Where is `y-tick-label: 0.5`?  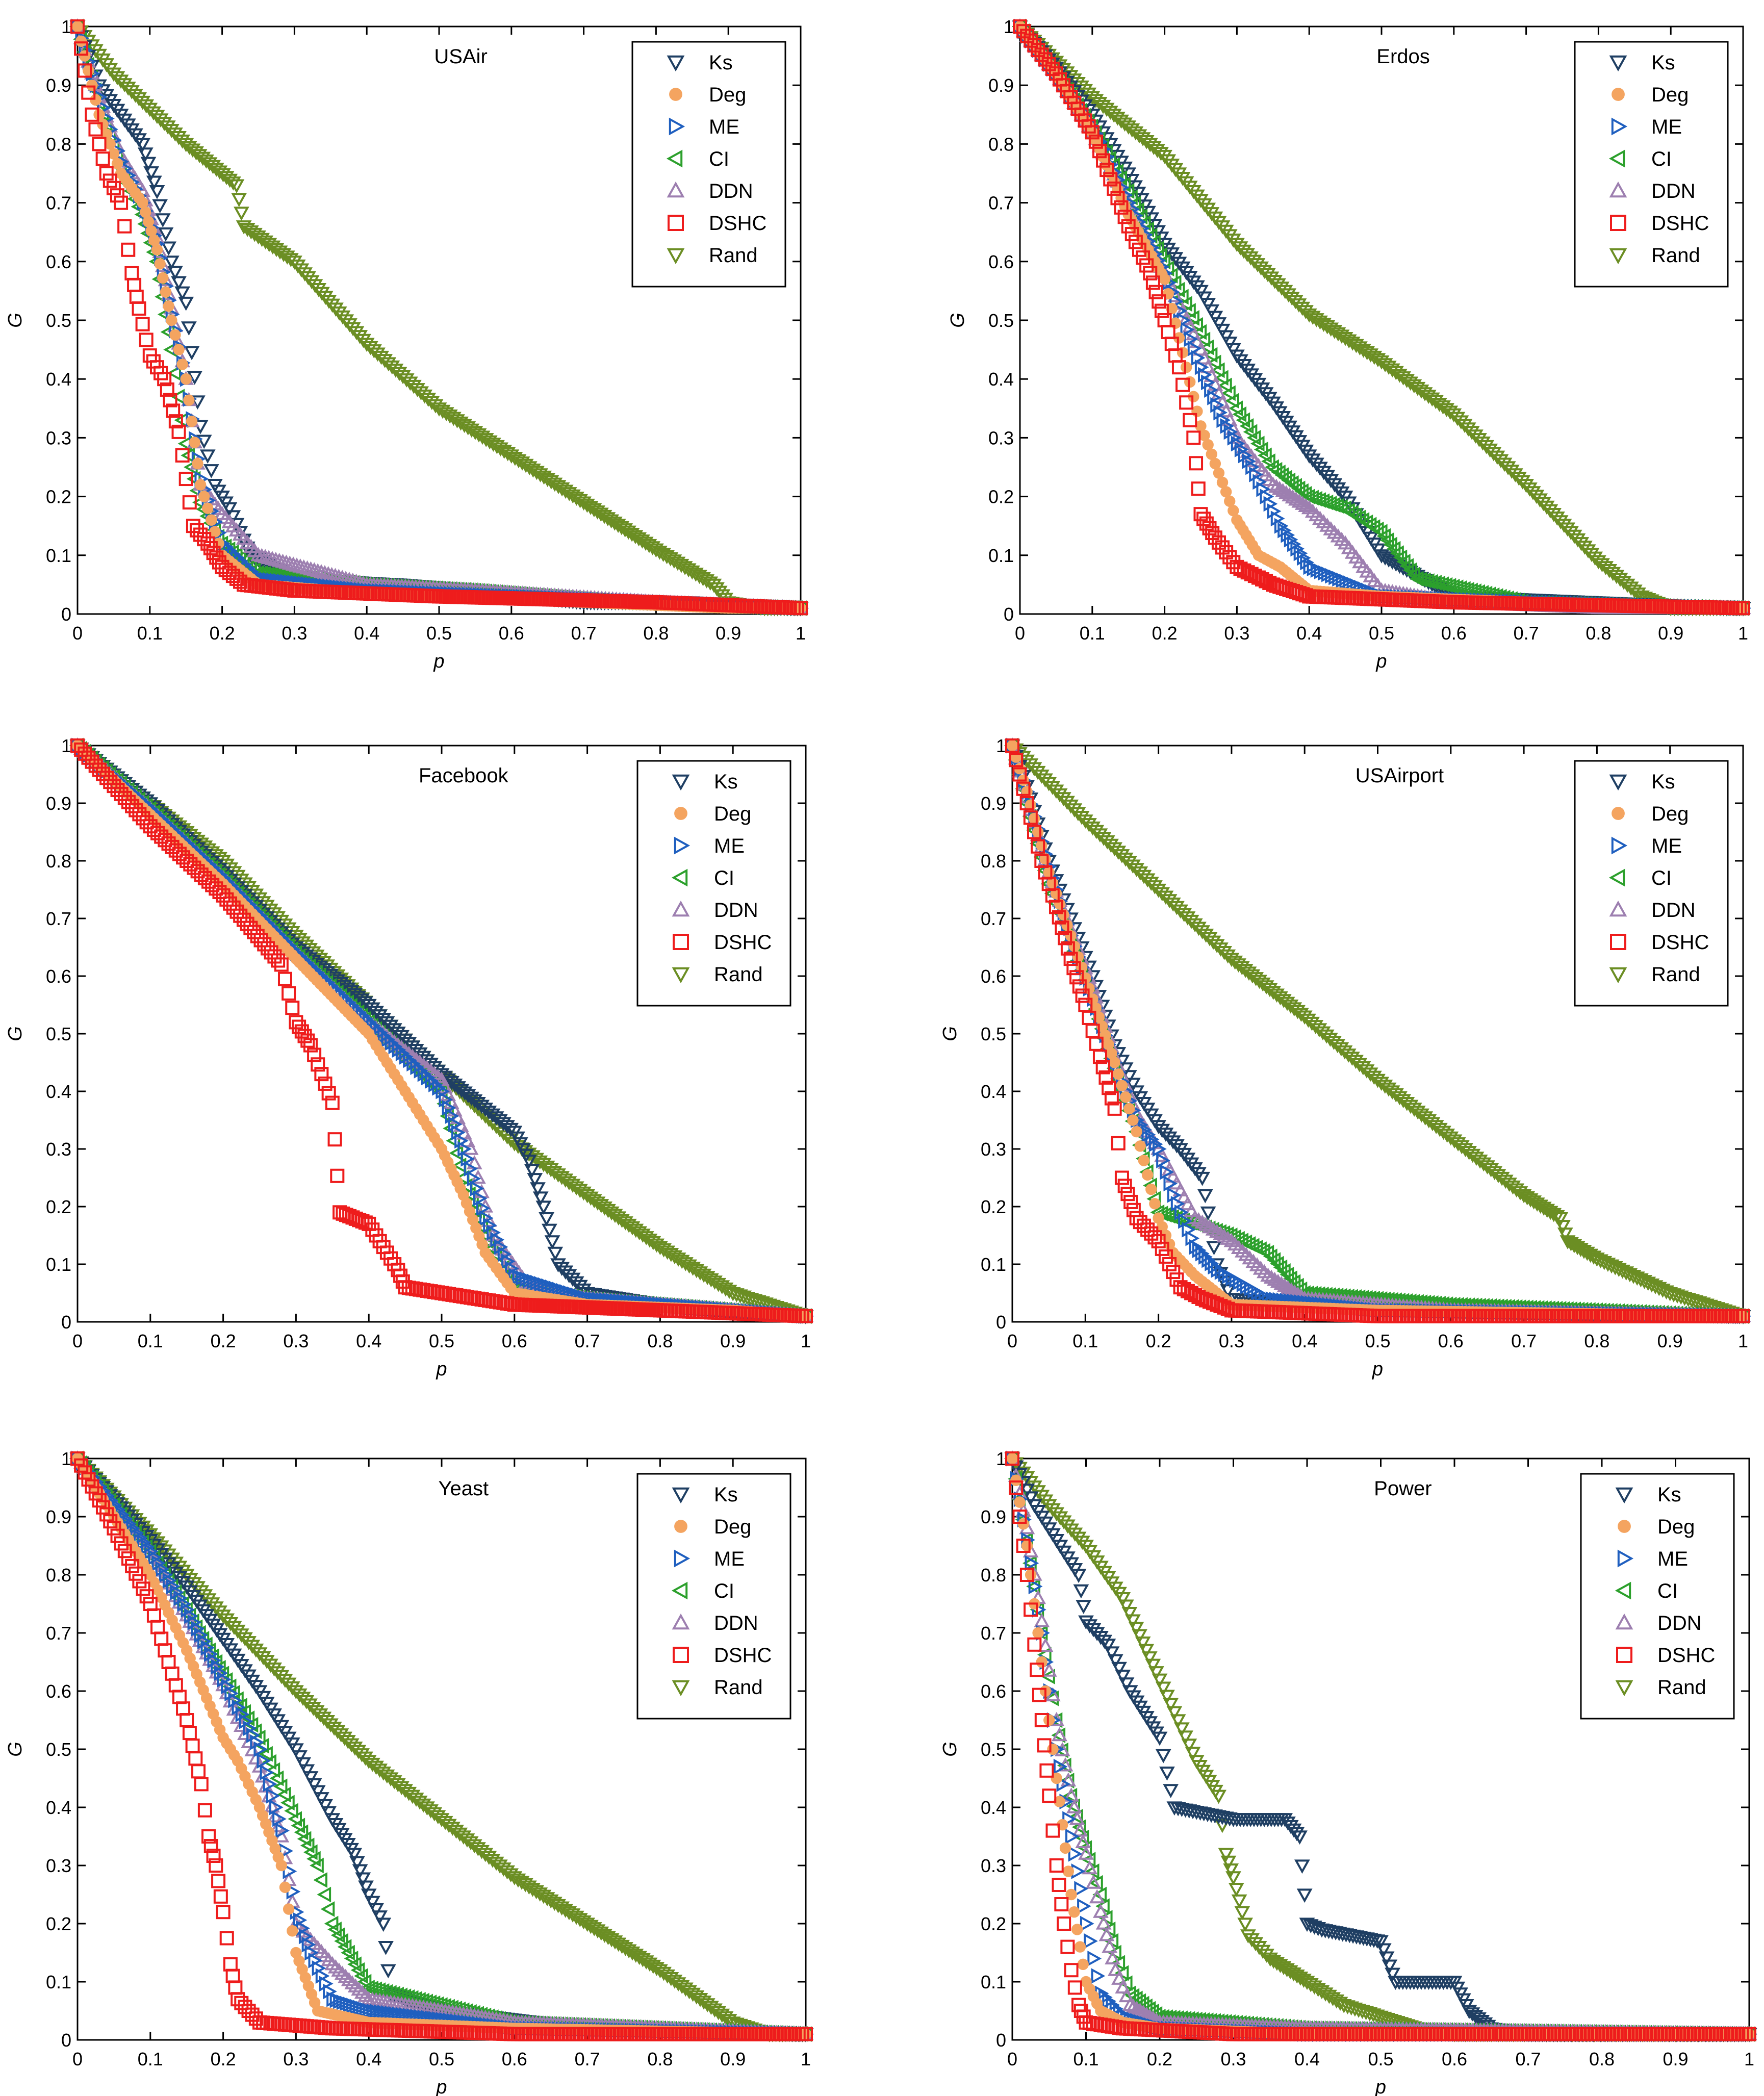 y-tick-label: 0.5 is located at coordinates (993, 1034).